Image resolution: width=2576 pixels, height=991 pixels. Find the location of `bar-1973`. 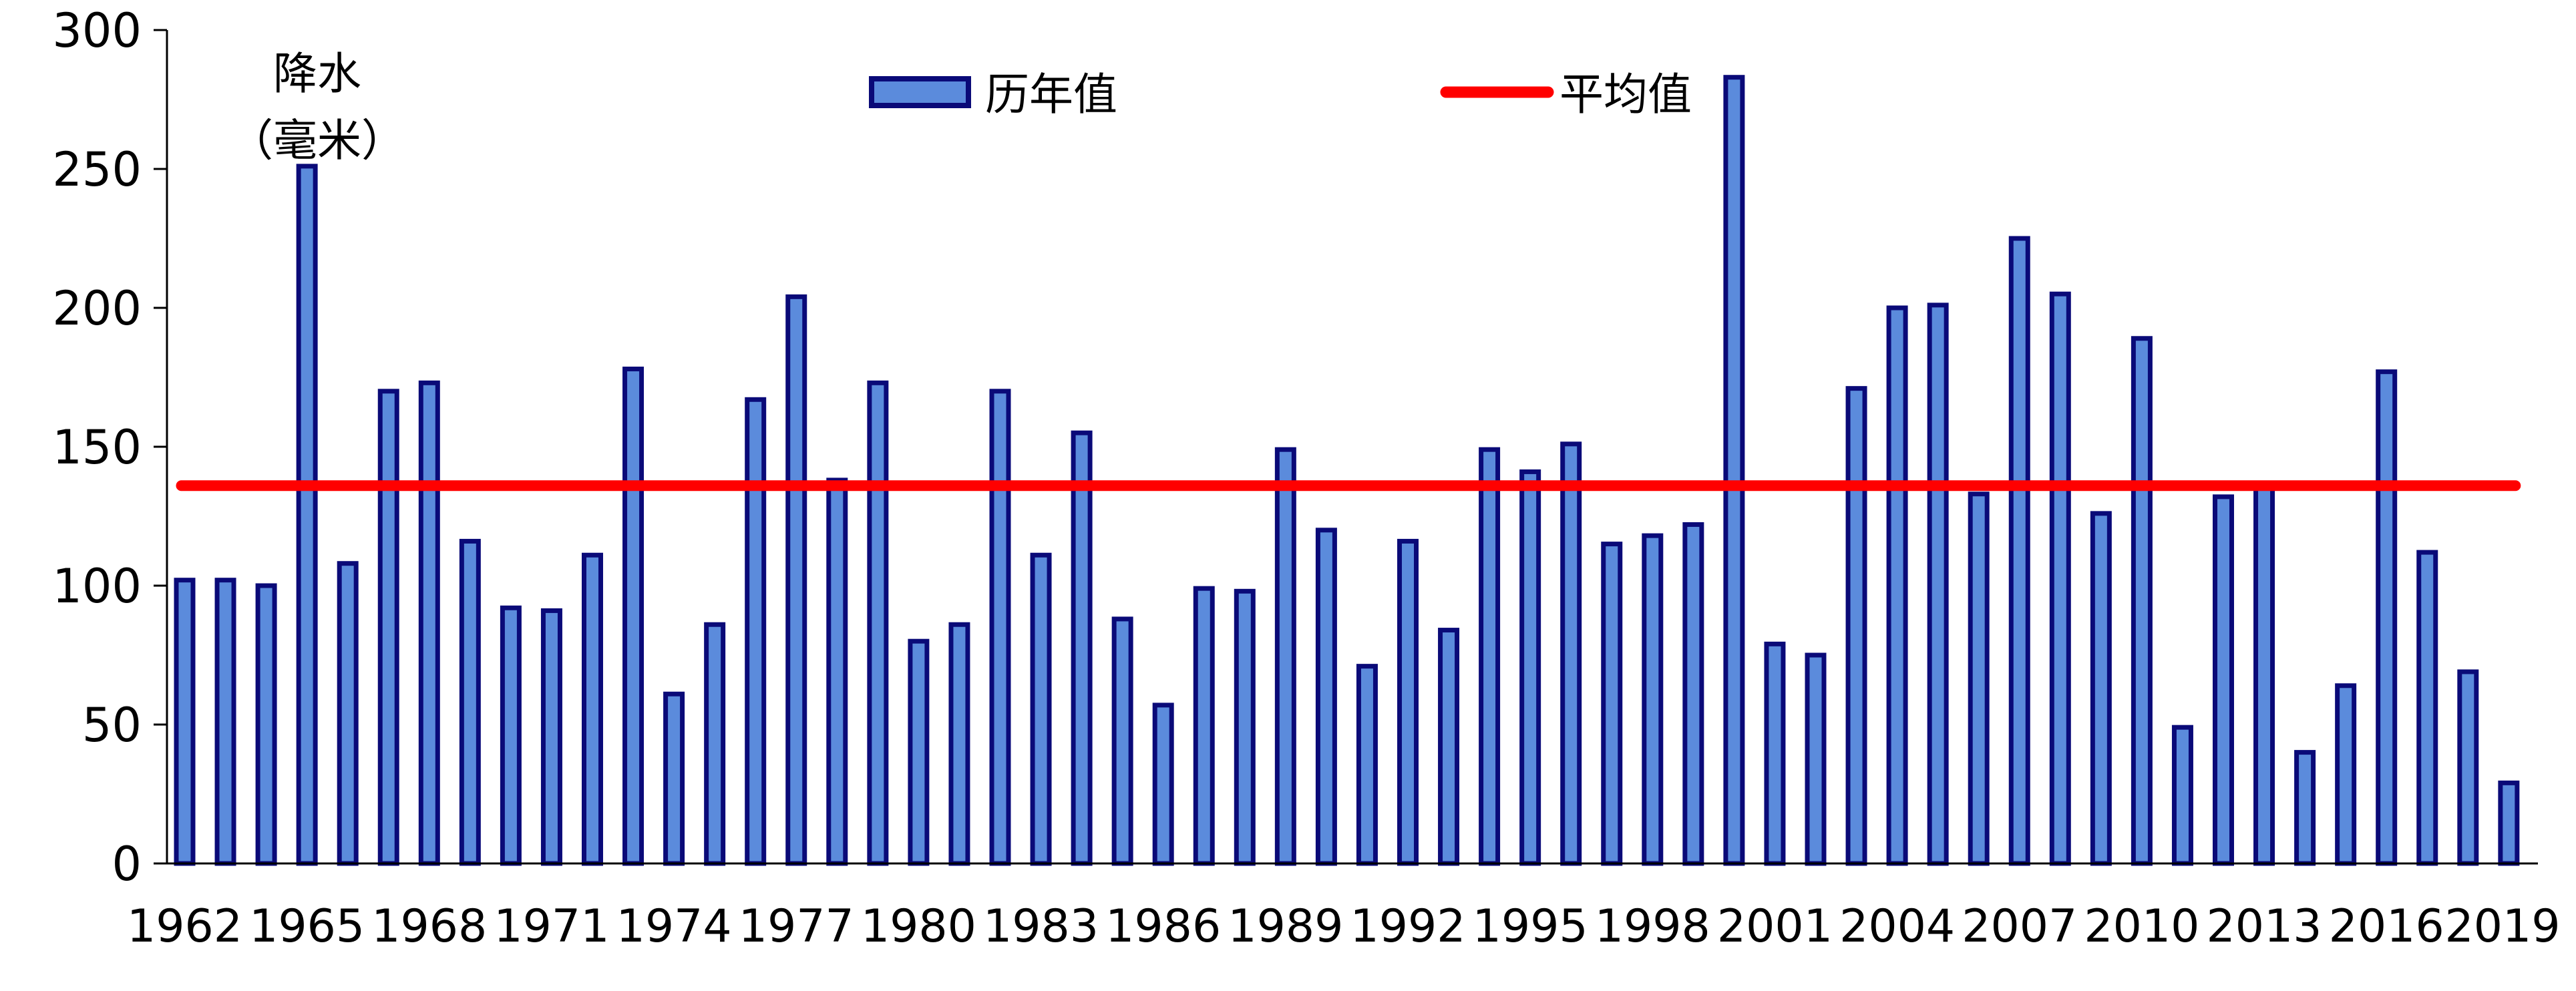

bar-1973 is located at coordinates (633, 616).